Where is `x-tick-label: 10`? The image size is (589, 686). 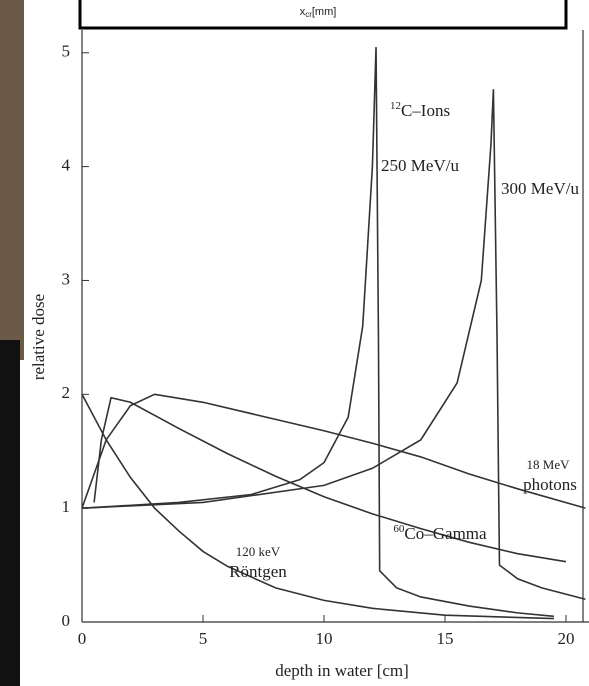
x-tick-label: 10 is located at coordinates (324, 638).